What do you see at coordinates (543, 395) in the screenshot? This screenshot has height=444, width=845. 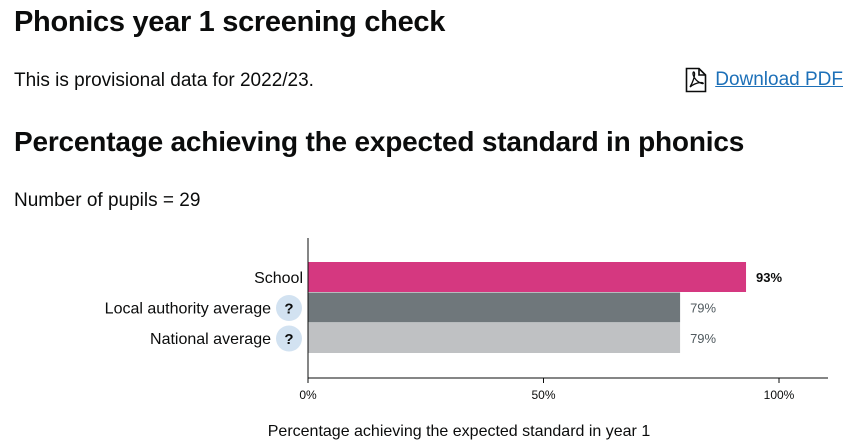 I see `x-tick-label-1: 50%` at bounding box center [543, 395].